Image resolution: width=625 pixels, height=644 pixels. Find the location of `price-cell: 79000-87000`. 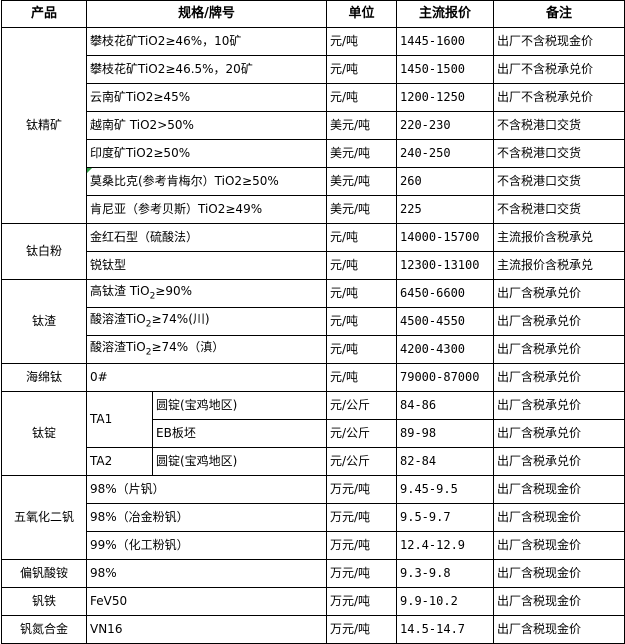

price-cell: 79000-87000 is located at coordinates (445, 377).